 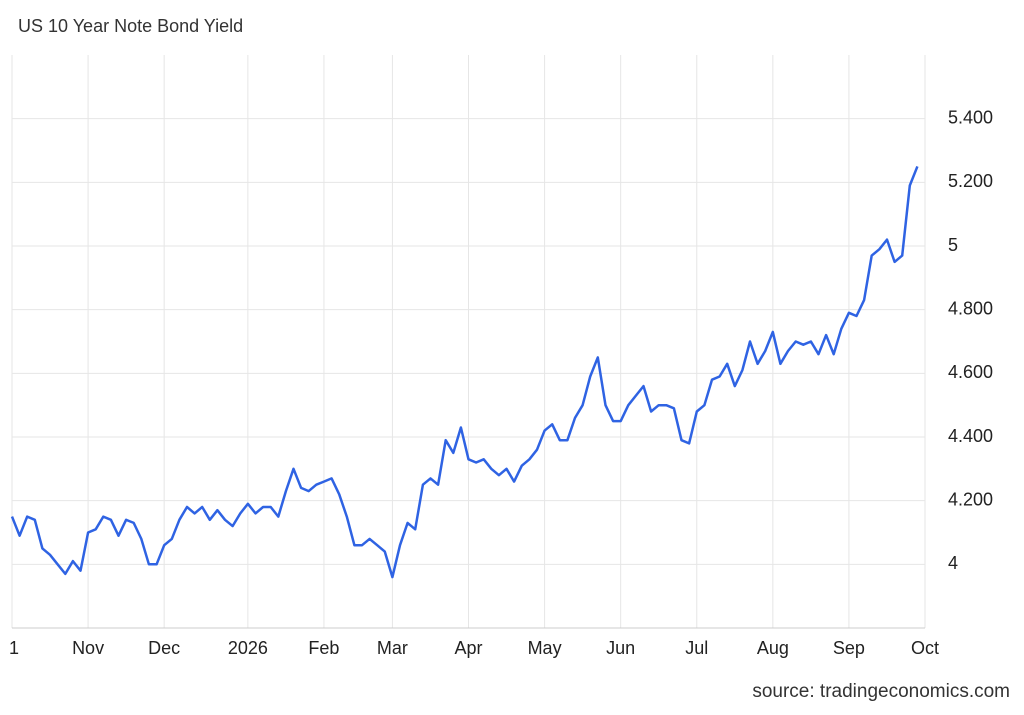 What do you see at coordinates (970, 372) in the screenshot?
I see `y-tick-label: 4.600` at bounding box center [970, 372].